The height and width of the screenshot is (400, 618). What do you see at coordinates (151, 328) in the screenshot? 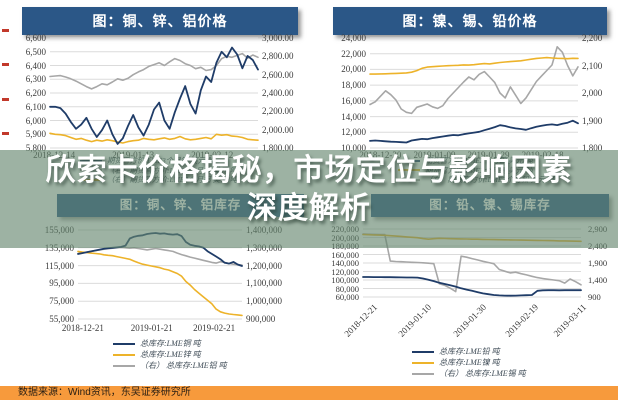
I see `x-axis-tick-label: 2019-01-21` at bounding box center [151, 328].